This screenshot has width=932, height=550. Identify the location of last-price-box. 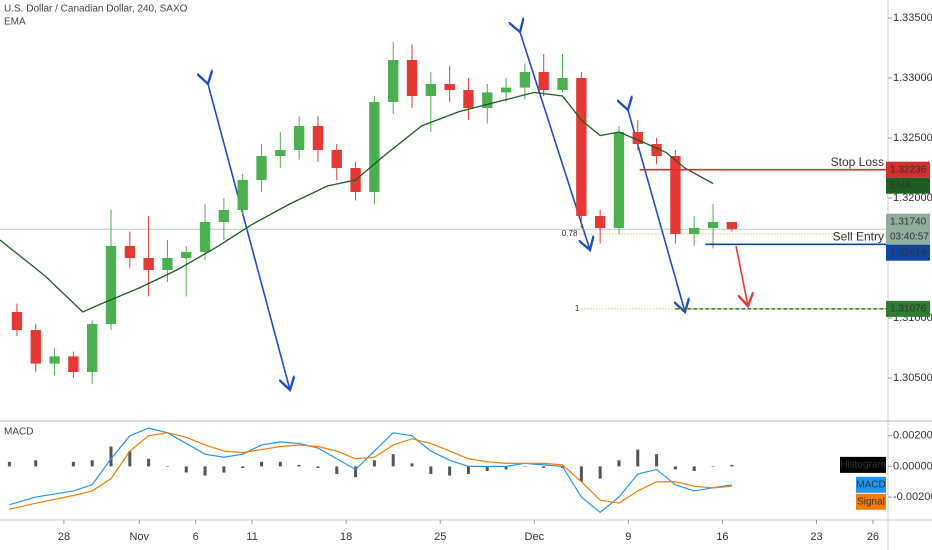
(908, 229).